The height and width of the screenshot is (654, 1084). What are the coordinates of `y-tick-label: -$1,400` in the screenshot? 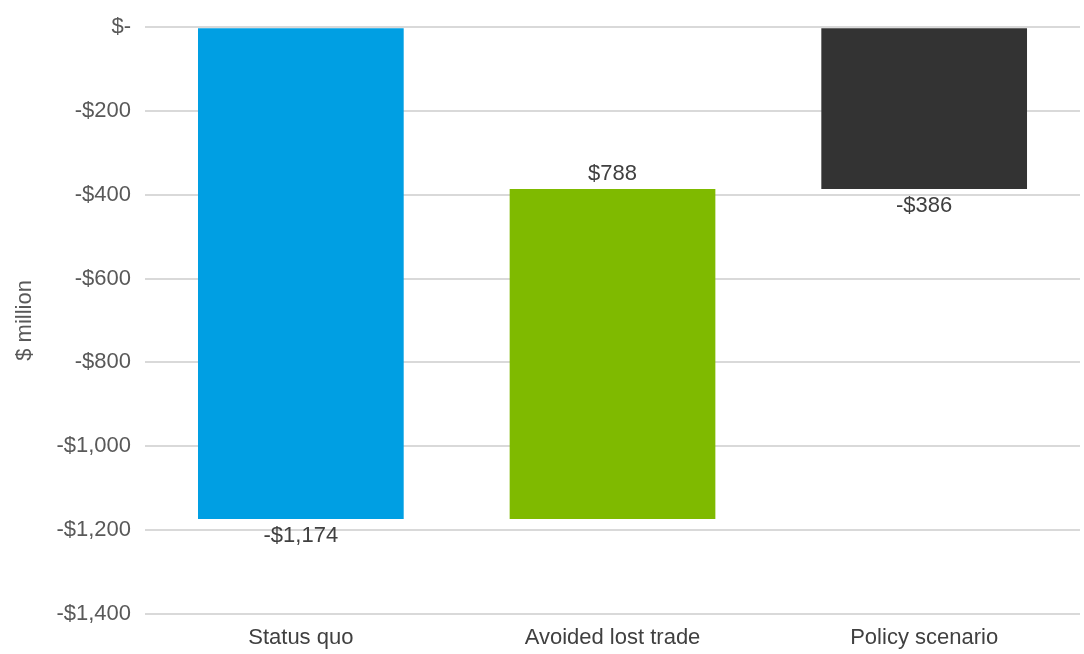 It's located at (94, 612).